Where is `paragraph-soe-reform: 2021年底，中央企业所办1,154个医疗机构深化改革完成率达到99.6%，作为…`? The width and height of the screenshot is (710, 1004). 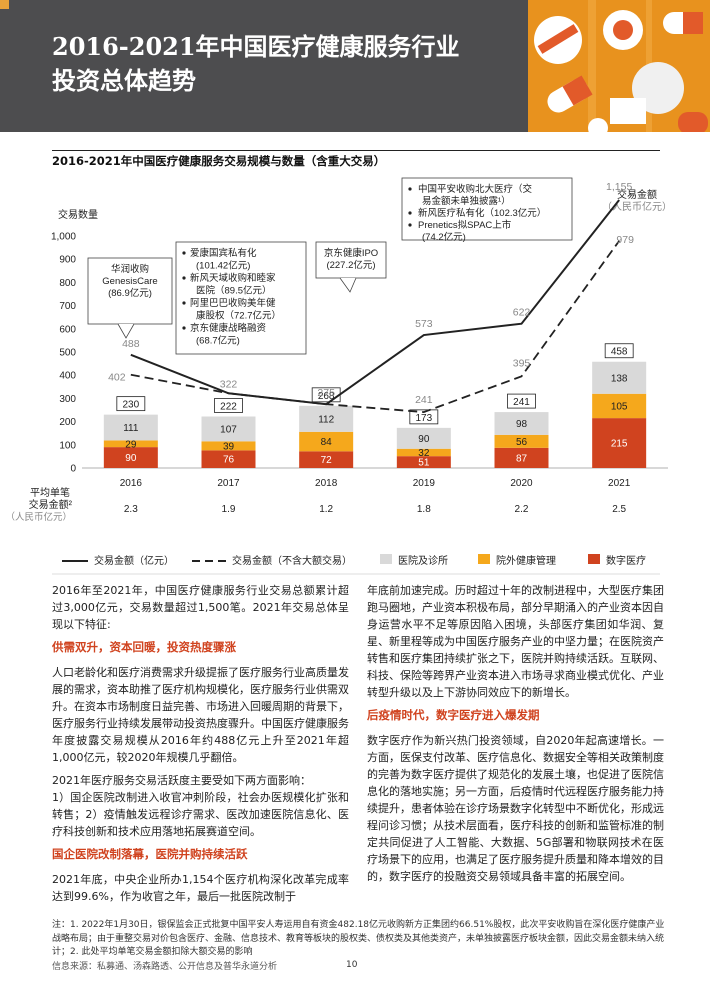 paragraph-soe-reform: 2021年底，中央企业所办1,154个医疗机构深化改革完成率达到99.6%，作为… is located at coordinates (200, 888).